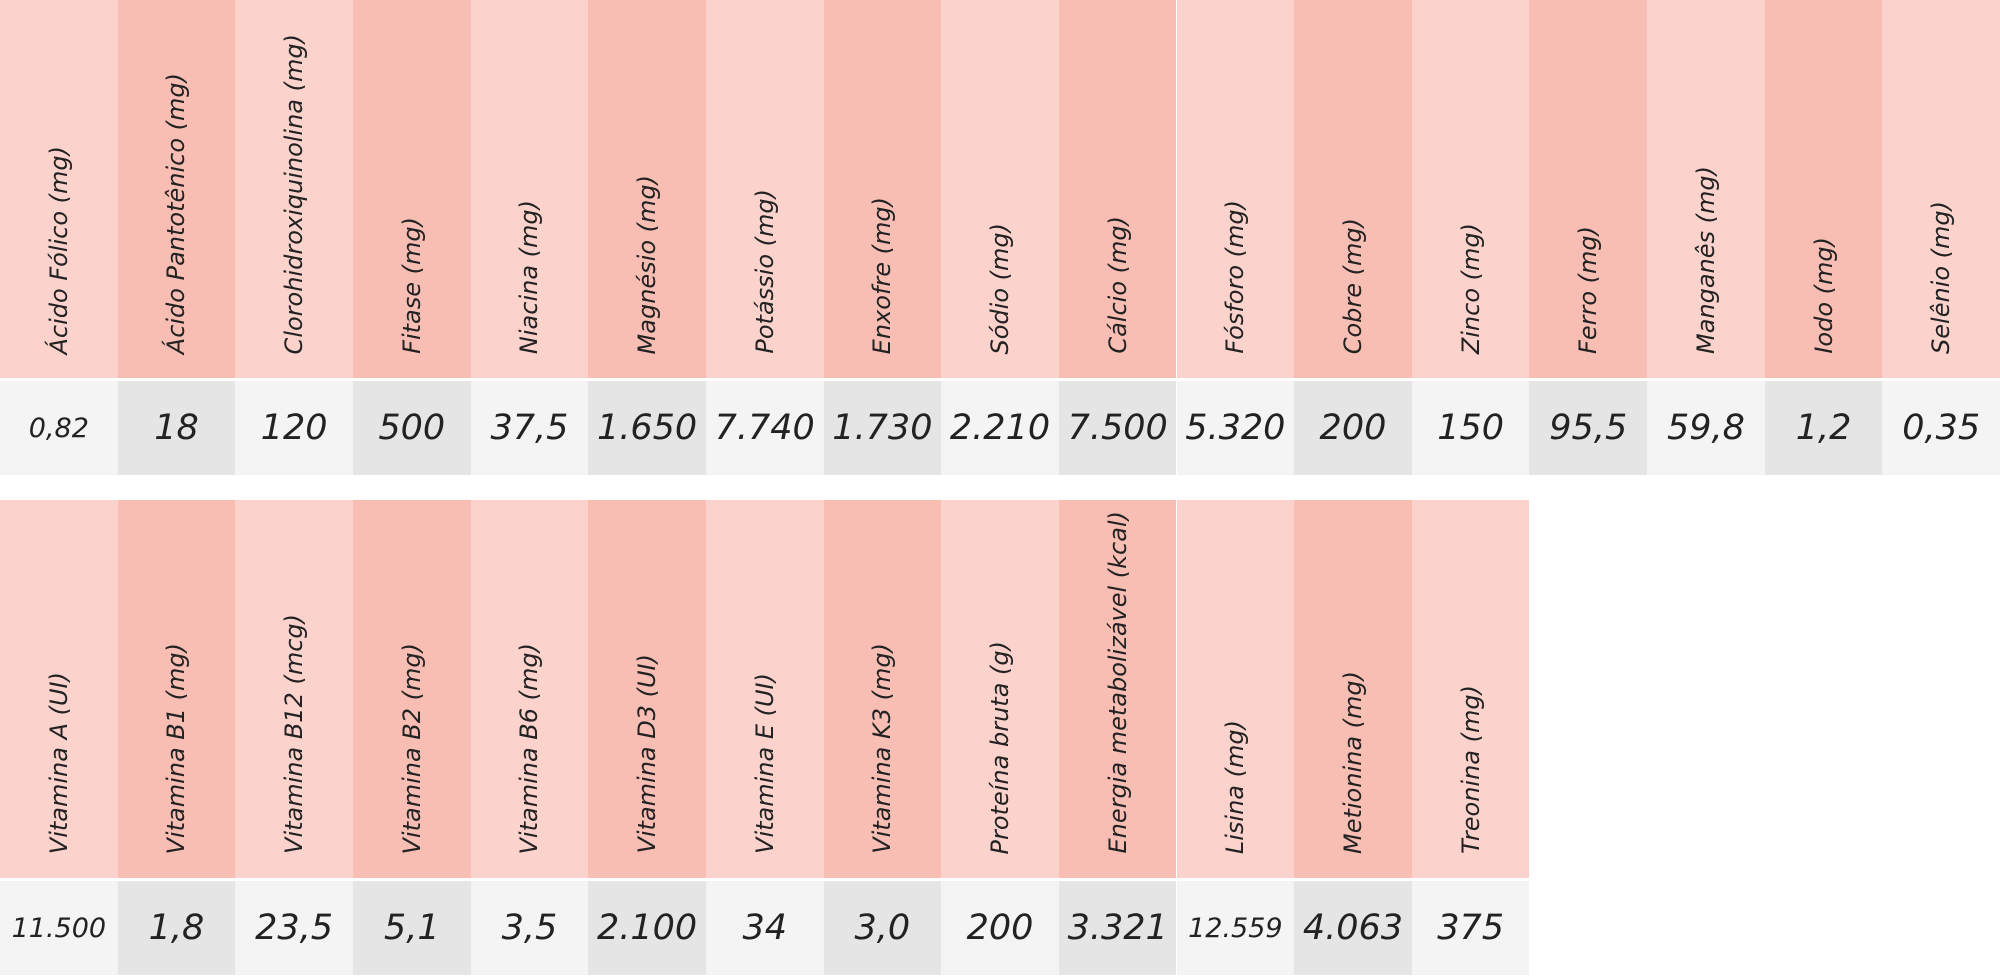 Image resolution: width=2000 pixels, height=976 pixels. I want to click on header-text: Cobre (mg), so click(1352, 285).